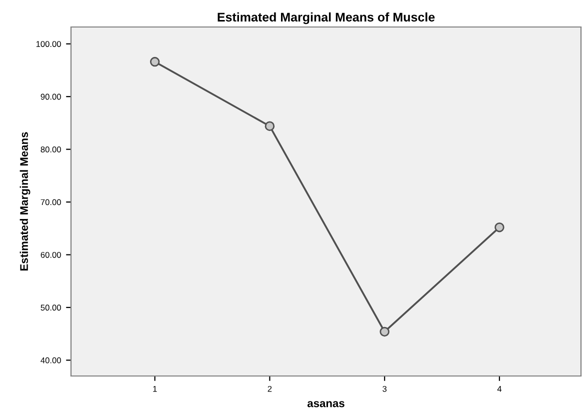 Image resolution: width=583 pixels, height=416 pixels. Describe the element at coordinates (384, 389) in the screenshot. I see `x-tick-label: 3` at that location.